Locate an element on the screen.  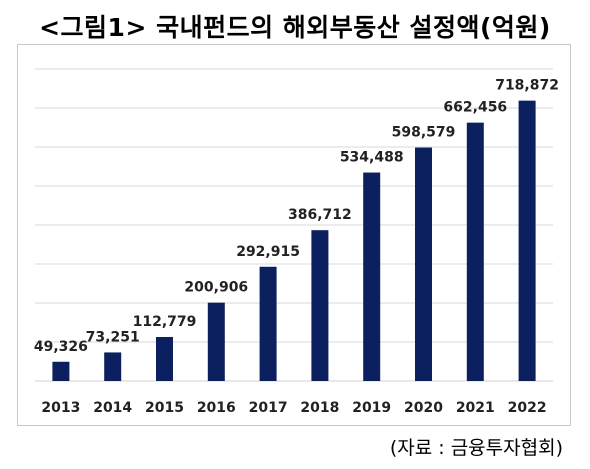
bar-2013 is located at coordinates (61, 371).